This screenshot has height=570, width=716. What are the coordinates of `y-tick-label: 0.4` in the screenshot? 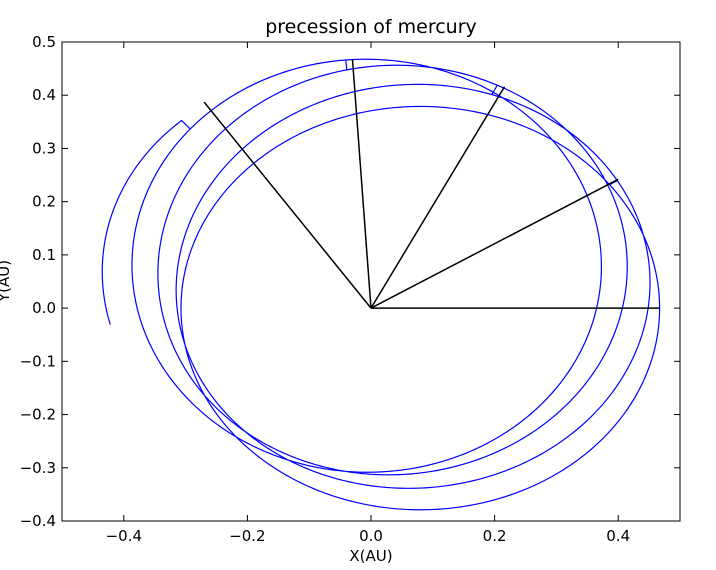 It's located at (44, 95).